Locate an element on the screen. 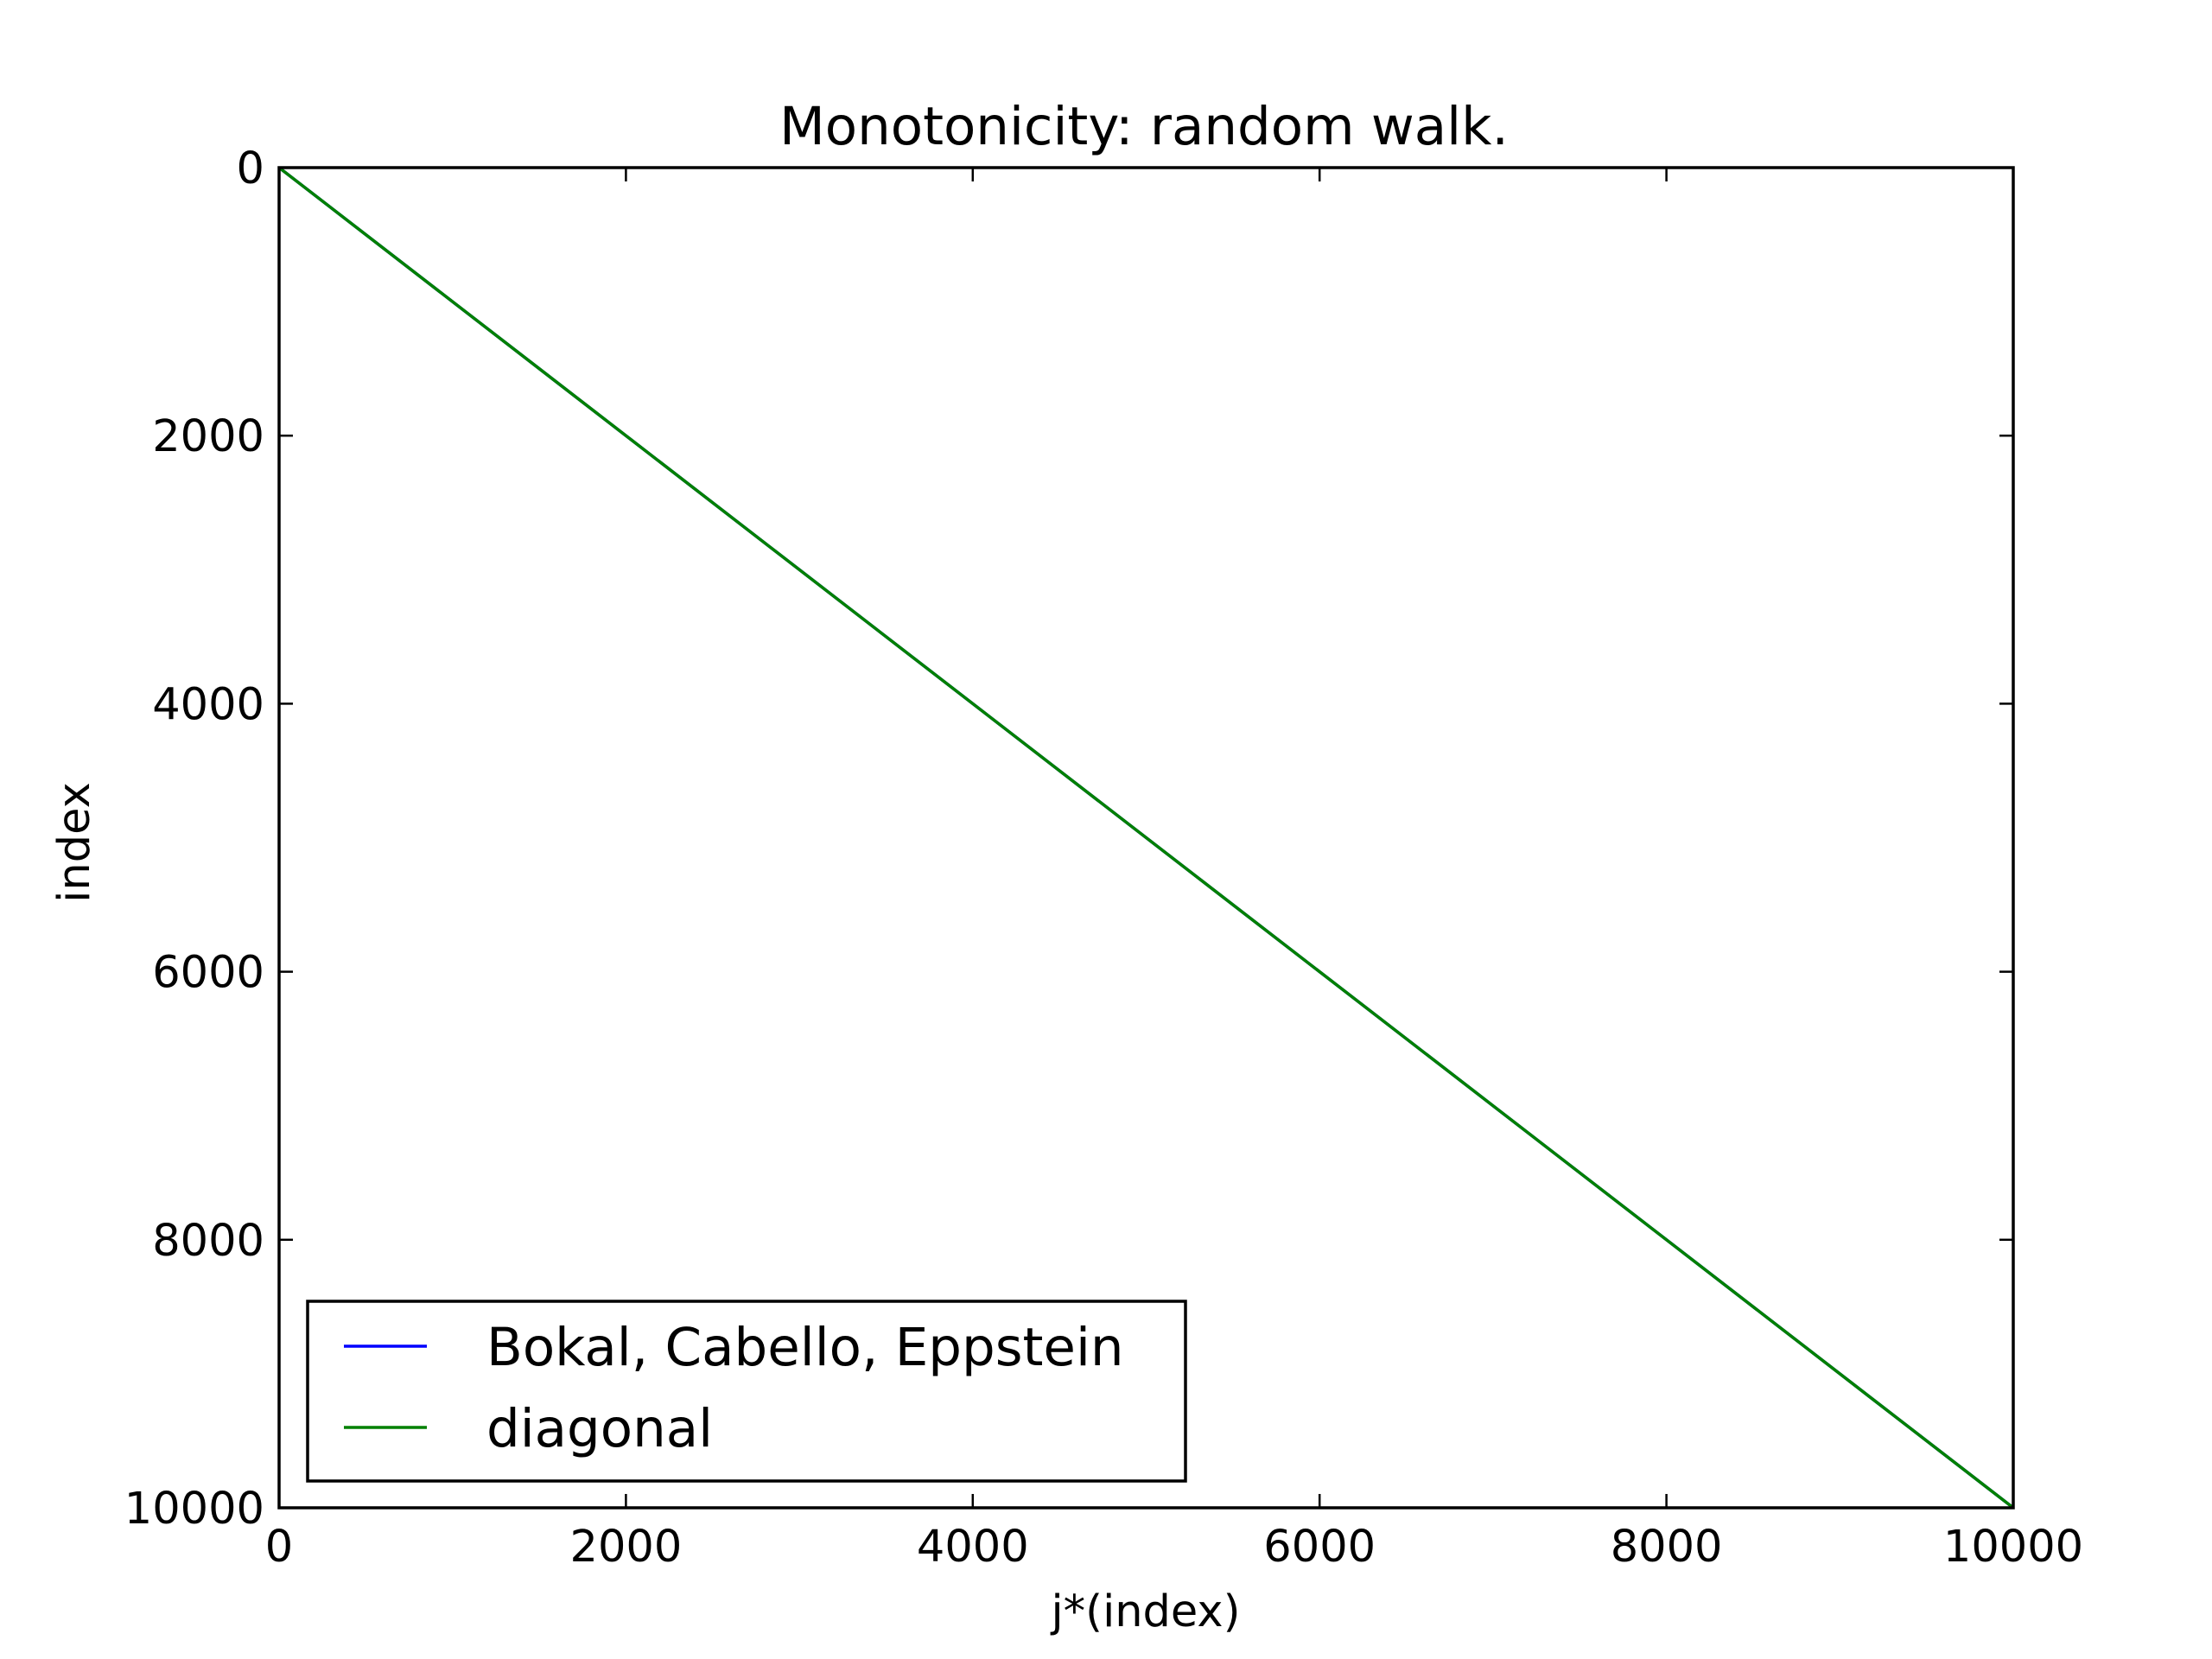  y-tick-label: 8000 is located at coordinates (208, 1241).